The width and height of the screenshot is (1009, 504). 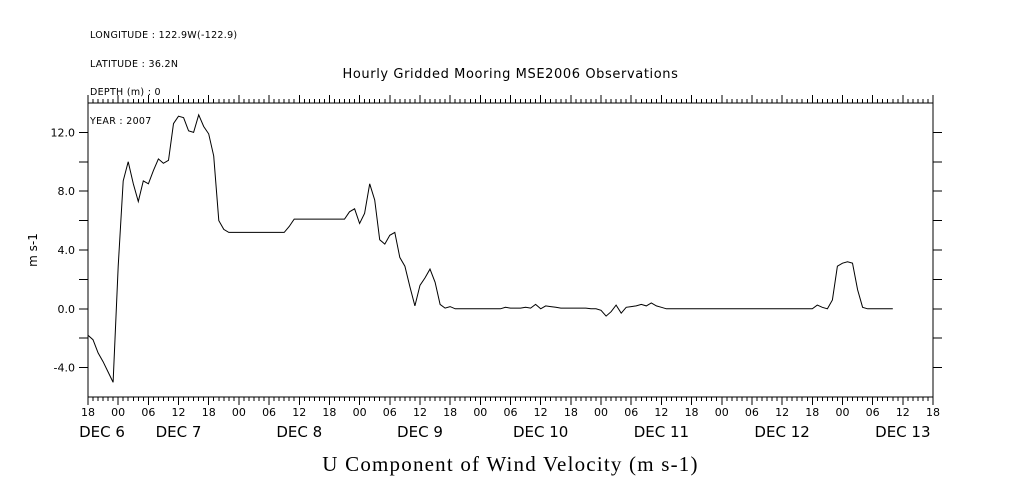 I want to click on metadata-depth: DEPTH (m) : 0, so click(x=125, y=92).